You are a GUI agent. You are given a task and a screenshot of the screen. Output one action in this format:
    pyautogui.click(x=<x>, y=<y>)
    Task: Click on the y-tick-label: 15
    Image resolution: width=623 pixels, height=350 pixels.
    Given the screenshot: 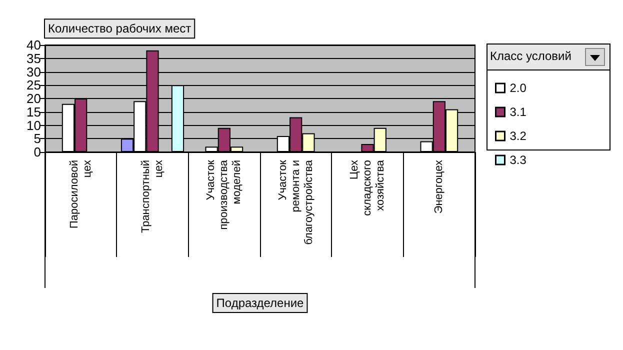 What is the action you would take?
    pyautogui.click(x=33, y=112)
    